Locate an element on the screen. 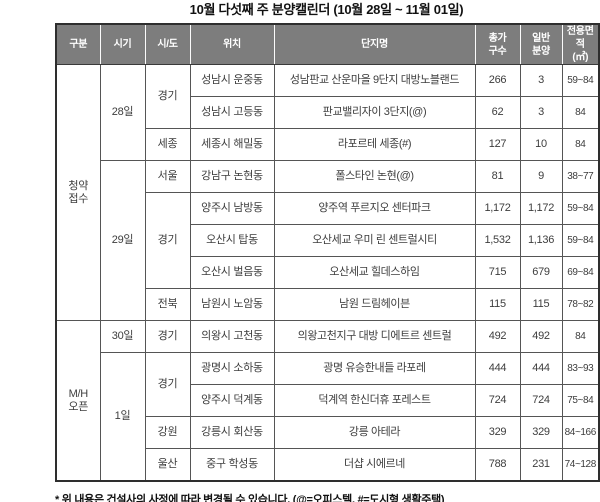 The width and height of the screenshot is (600, 502). cell-total: 115 is located at coordinates (497, 304).